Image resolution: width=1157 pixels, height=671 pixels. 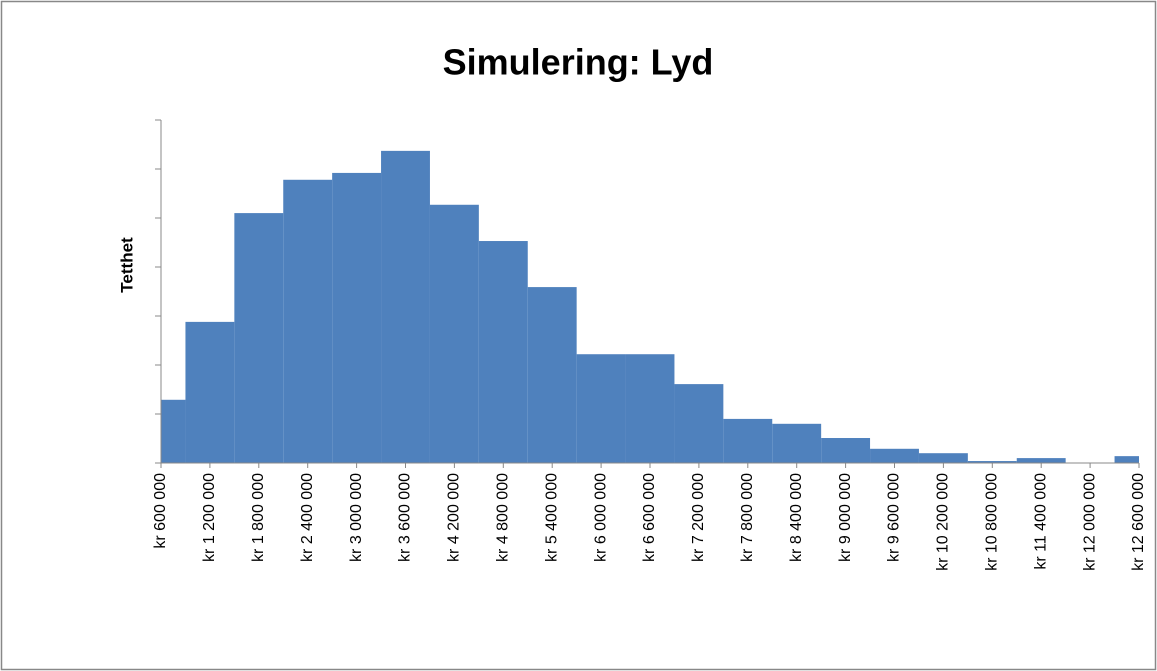 What do you see at coordinates (258, 517) in the screenshot?
I see `x-tick-label: kr 1 800 000` at bounding box center [258, 517].